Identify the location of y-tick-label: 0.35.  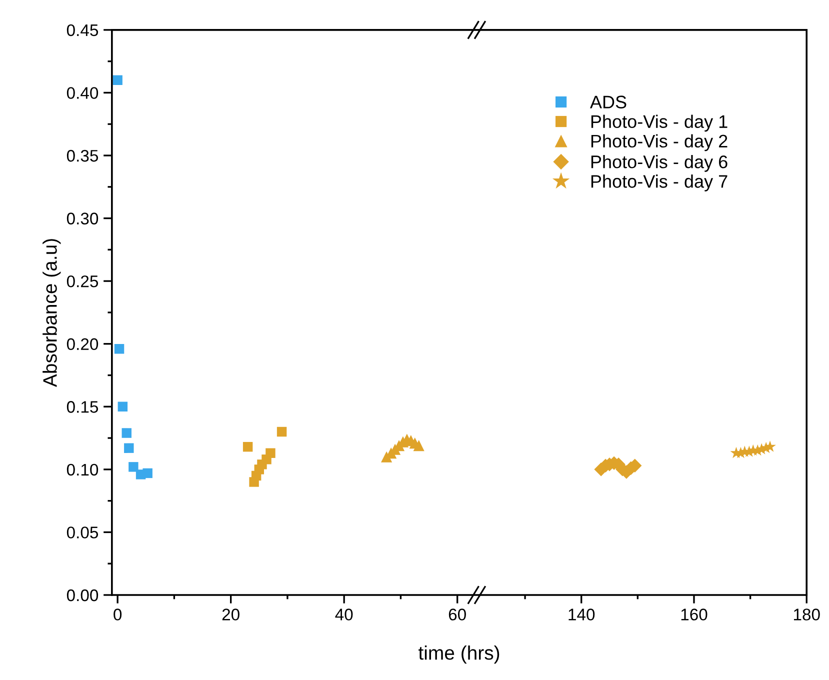
(82, 156).